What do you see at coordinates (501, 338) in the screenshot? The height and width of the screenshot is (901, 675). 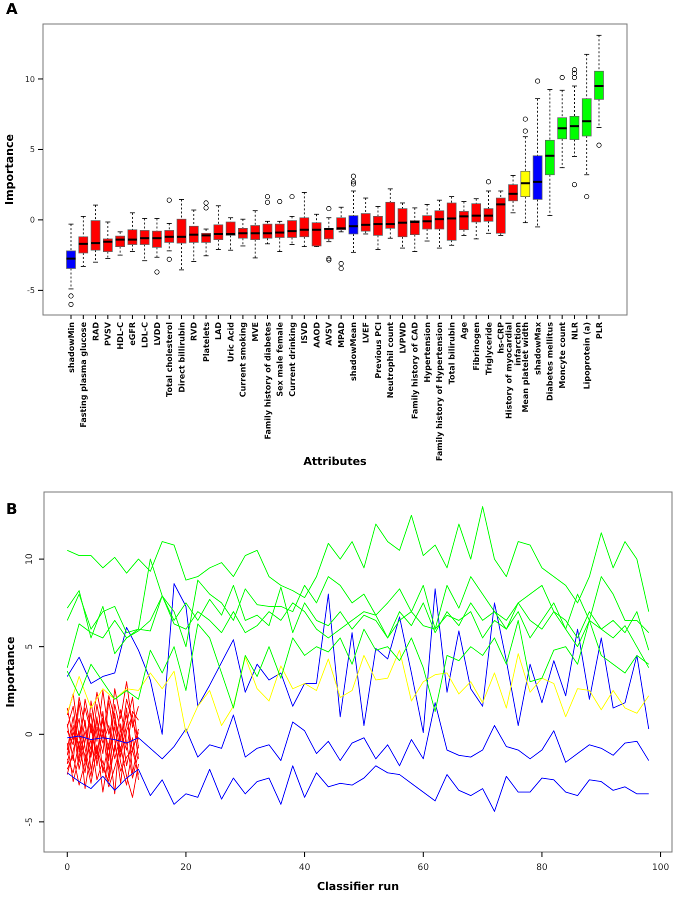 I see `x-tick-label: hs-CRP` at bounding box center [501, 338].